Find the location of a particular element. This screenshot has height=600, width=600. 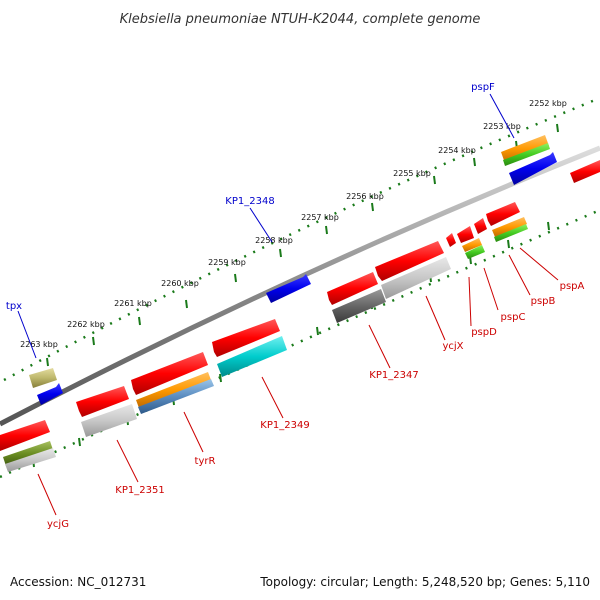

gene-label-kp1-2351: KP1_2351 is located at coordinates (139, 490).